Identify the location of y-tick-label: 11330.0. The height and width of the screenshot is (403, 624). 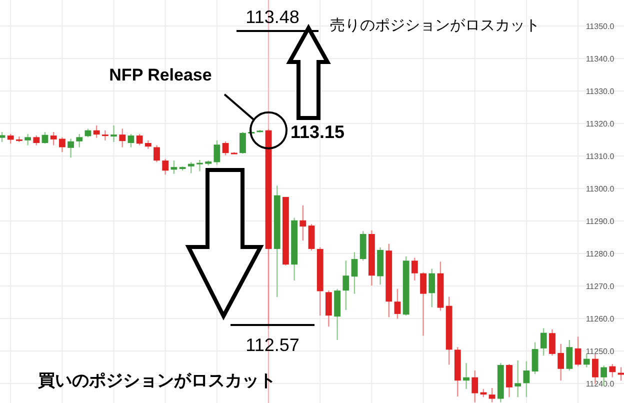
(600, 91).